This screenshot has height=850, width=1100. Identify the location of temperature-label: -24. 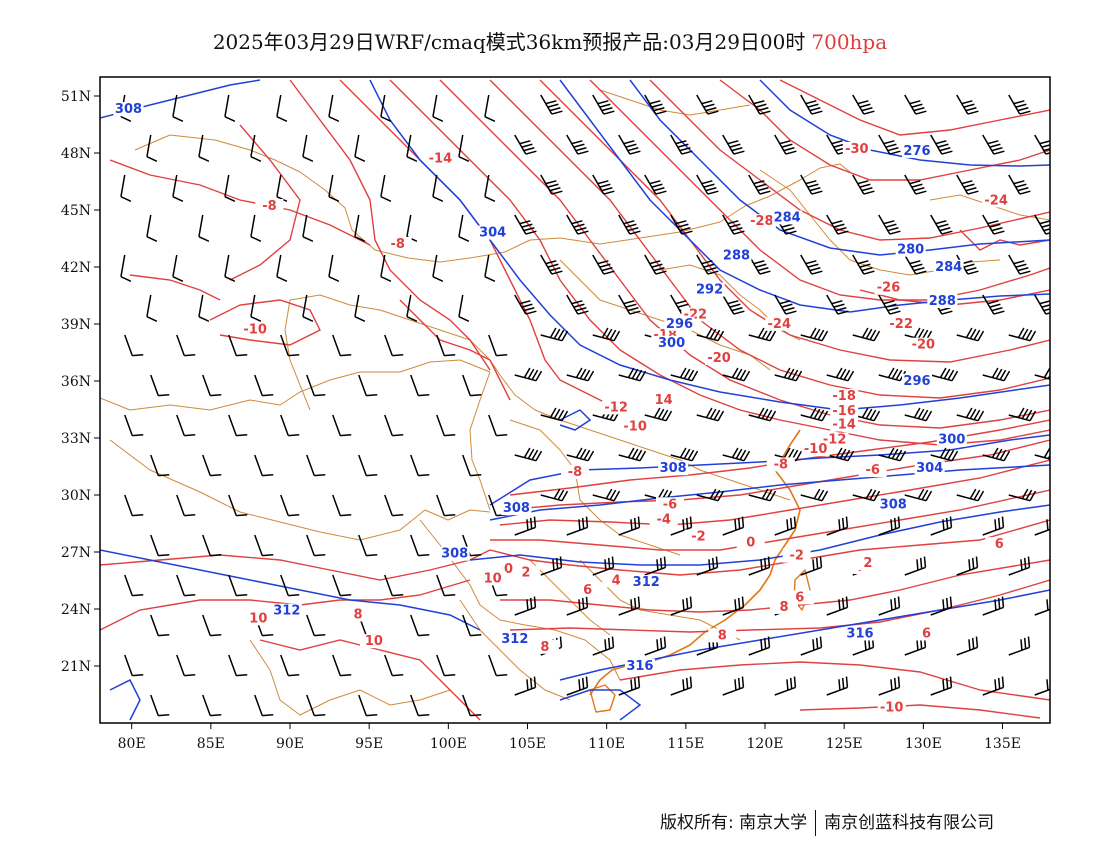
(780, 324).